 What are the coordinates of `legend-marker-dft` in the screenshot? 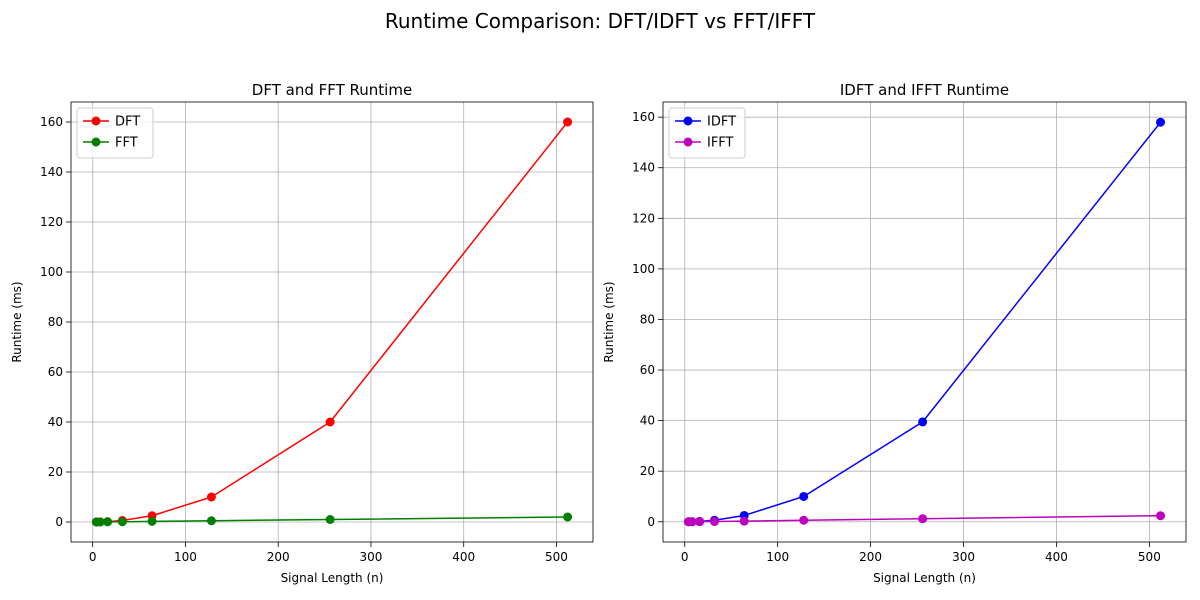 It's located at (96, 121).